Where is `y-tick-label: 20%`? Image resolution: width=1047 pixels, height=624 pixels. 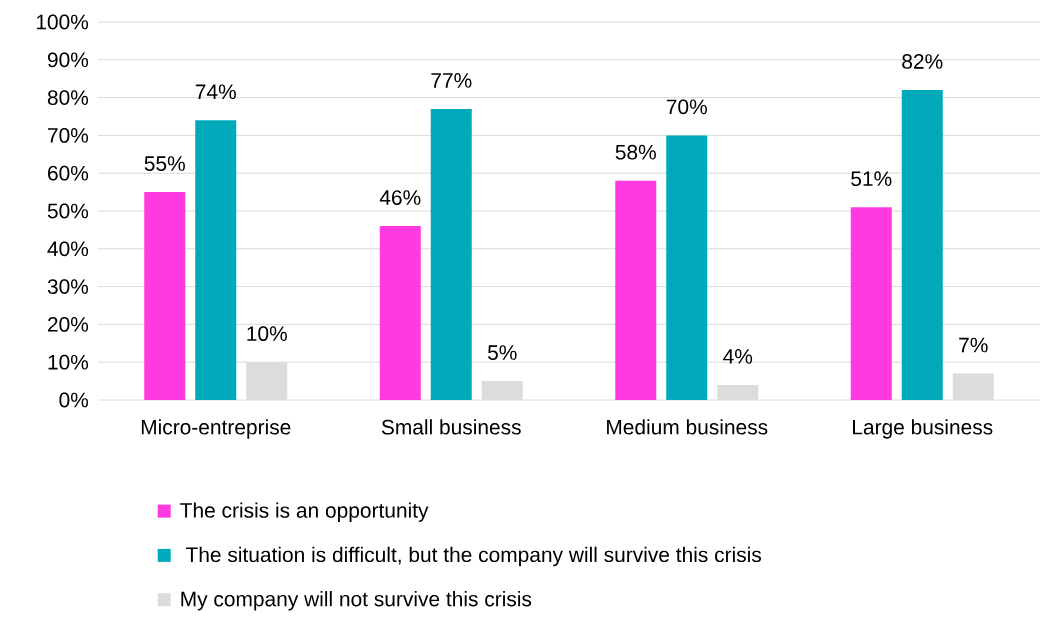 y-tick-label: 20% is located at coordinates (68, 324).